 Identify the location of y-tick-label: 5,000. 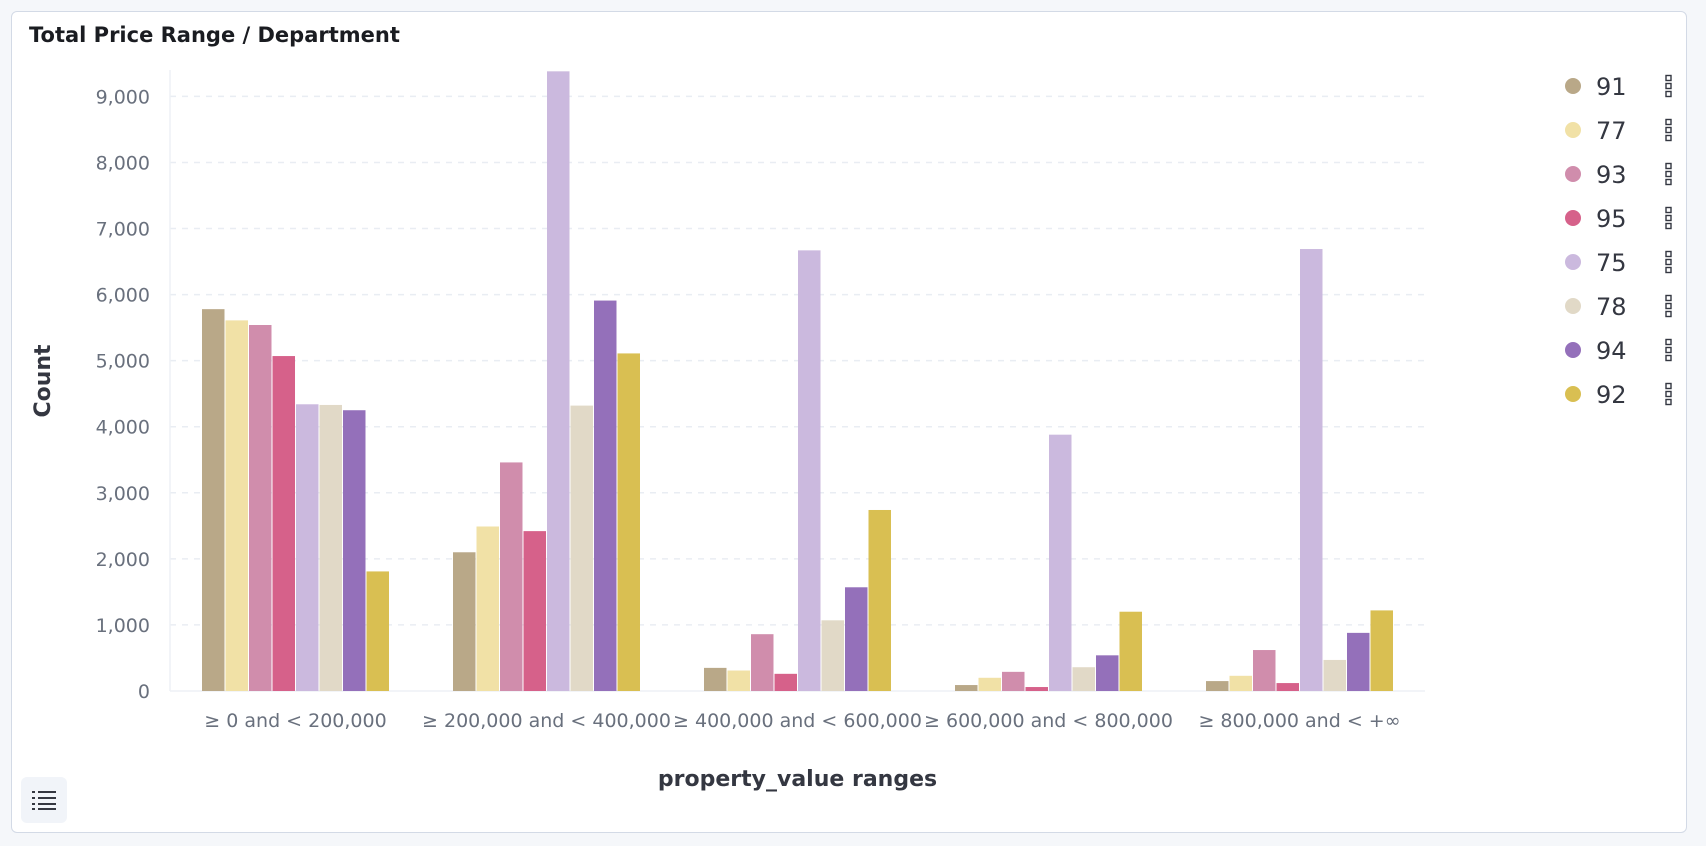
(123, 362).